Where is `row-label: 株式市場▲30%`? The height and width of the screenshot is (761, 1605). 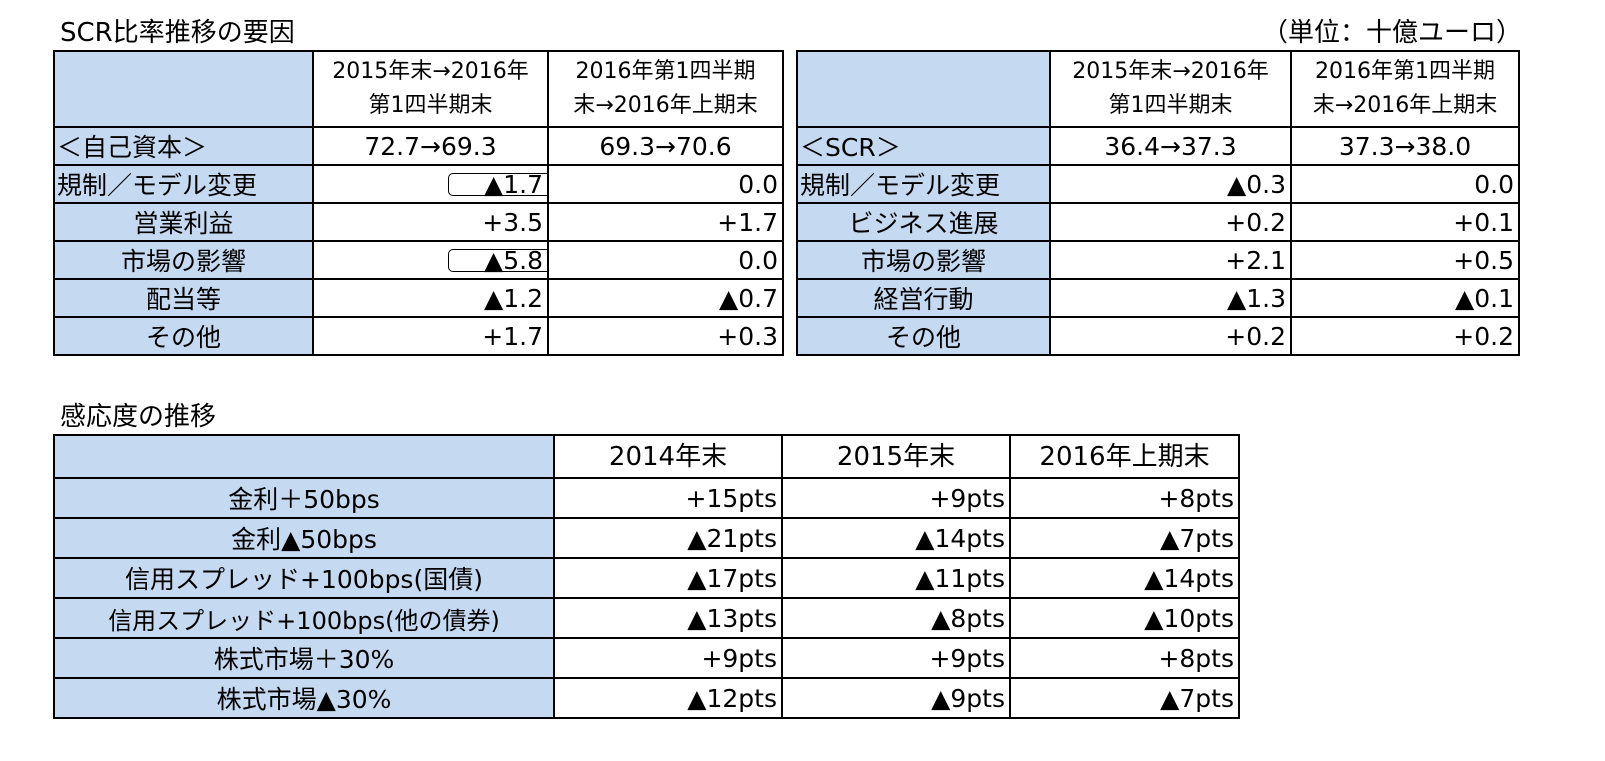
row-label: 株式市場▲30% is located at coordinates (304, 698).